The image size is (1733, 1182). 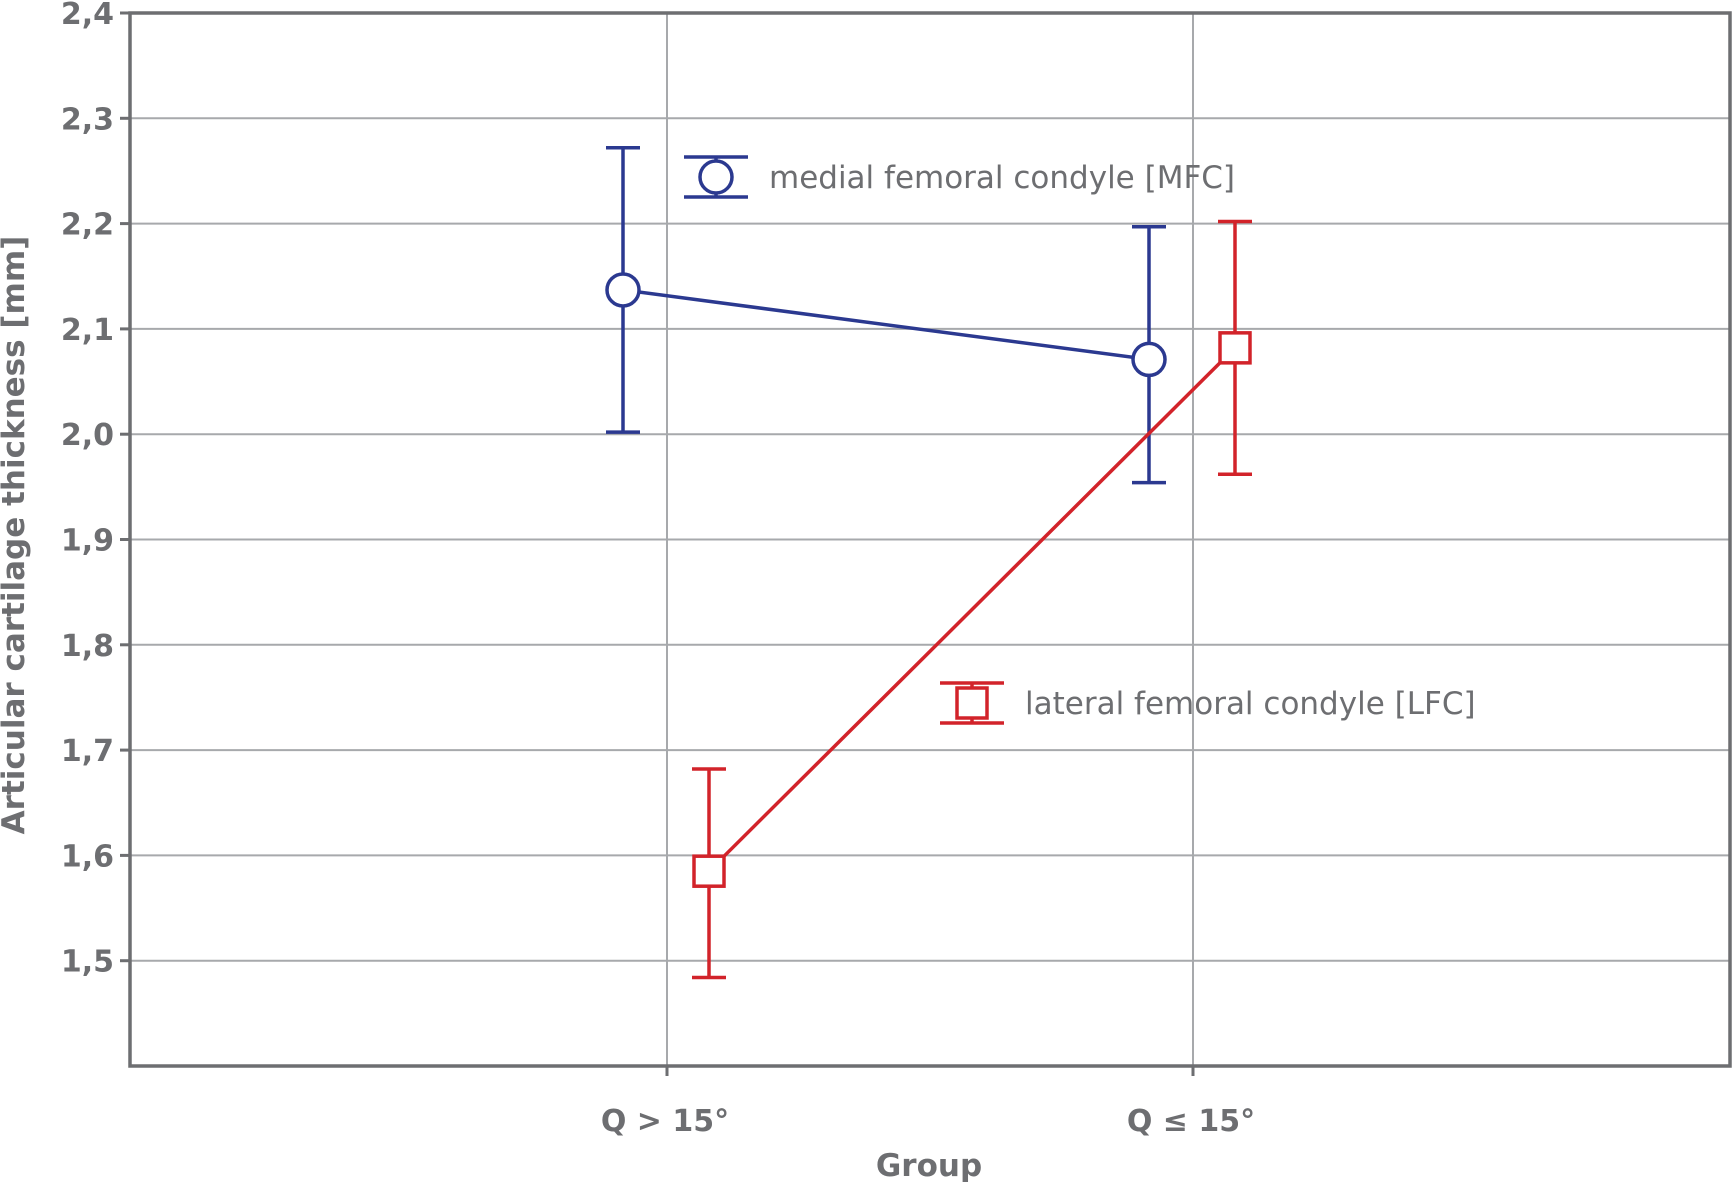 I want to click on x-tick-label: Q ≤ 15°, so click(x=1191, y=1121).